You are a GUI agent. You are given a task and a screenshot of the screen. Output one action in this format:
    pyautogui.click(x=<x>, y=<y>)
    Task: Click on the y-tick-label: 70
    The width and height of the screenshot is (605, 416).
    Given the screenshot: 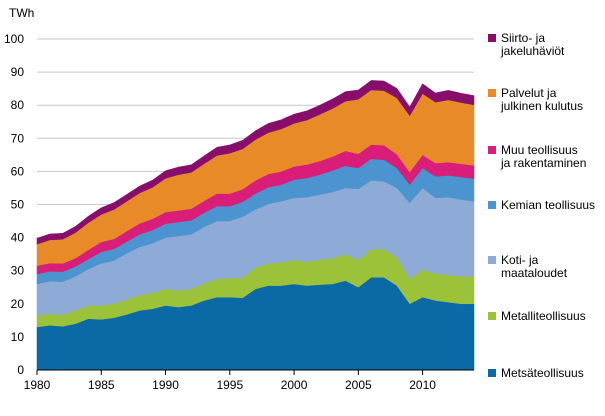 What is the action you would take?
    pyautogui.click(x=18, y=138)
    